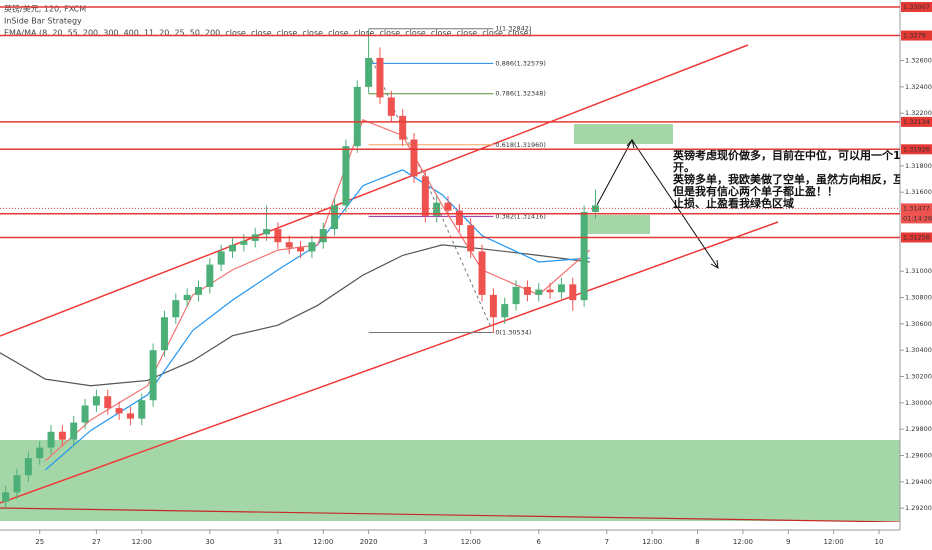 This screenshot has width=932, height=550. What do you see at coordinates (918, 192) in the screenshot?
I see `y-tick-label: 1.31600` at bounding box center [918, 192].